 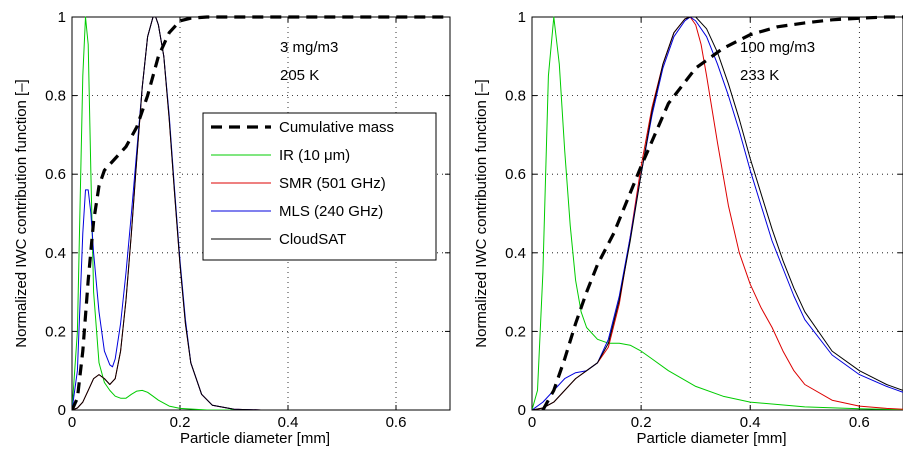 I want to click on legend-label: SMR (501 GHz), so click(x=332, y=183).